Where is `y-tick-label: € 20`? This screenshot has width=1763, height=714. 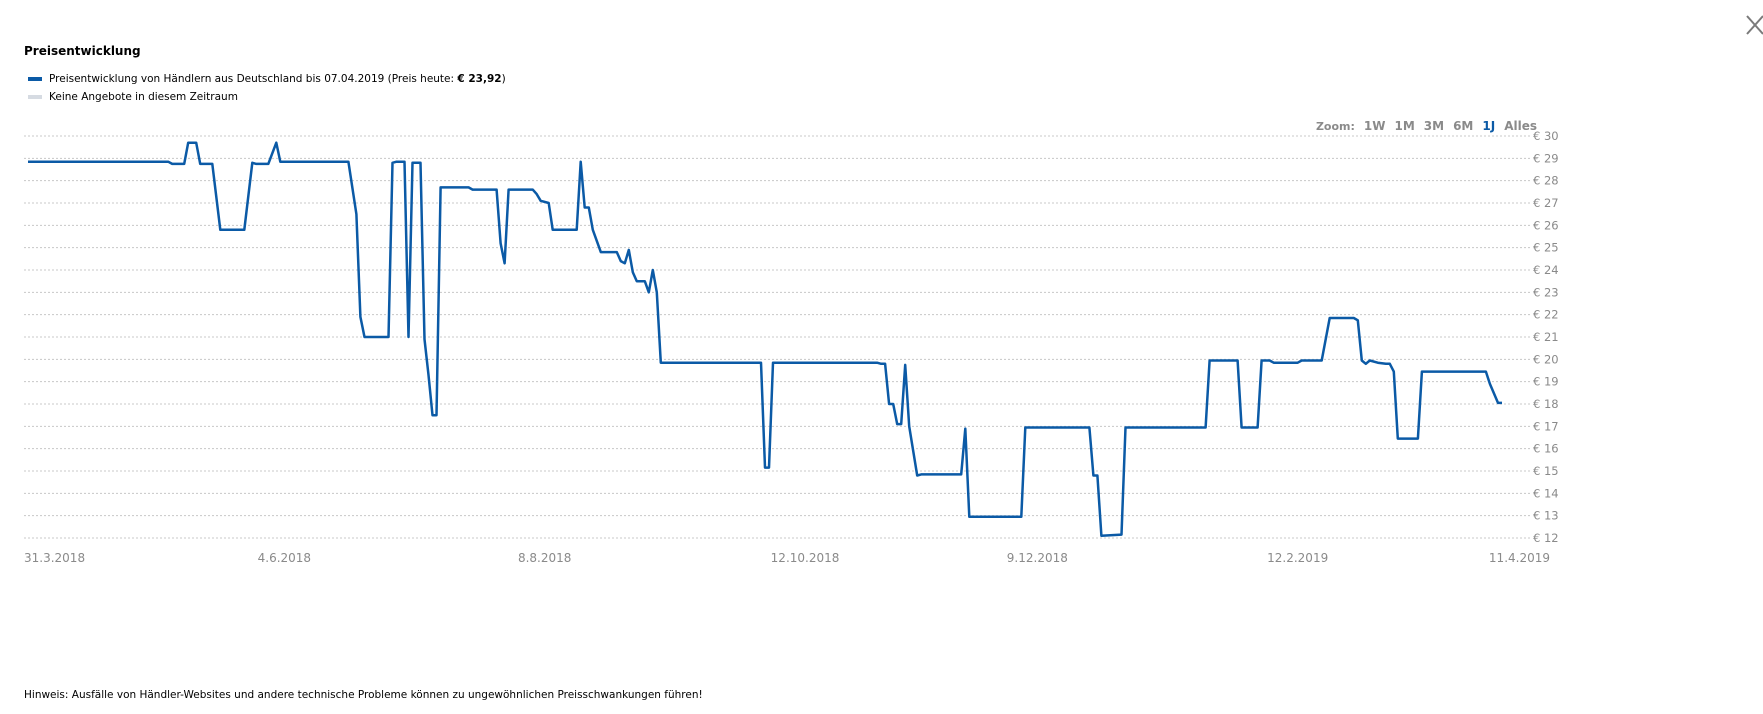
y-tick-label: € 20 is located at coordinates (1546, 359).